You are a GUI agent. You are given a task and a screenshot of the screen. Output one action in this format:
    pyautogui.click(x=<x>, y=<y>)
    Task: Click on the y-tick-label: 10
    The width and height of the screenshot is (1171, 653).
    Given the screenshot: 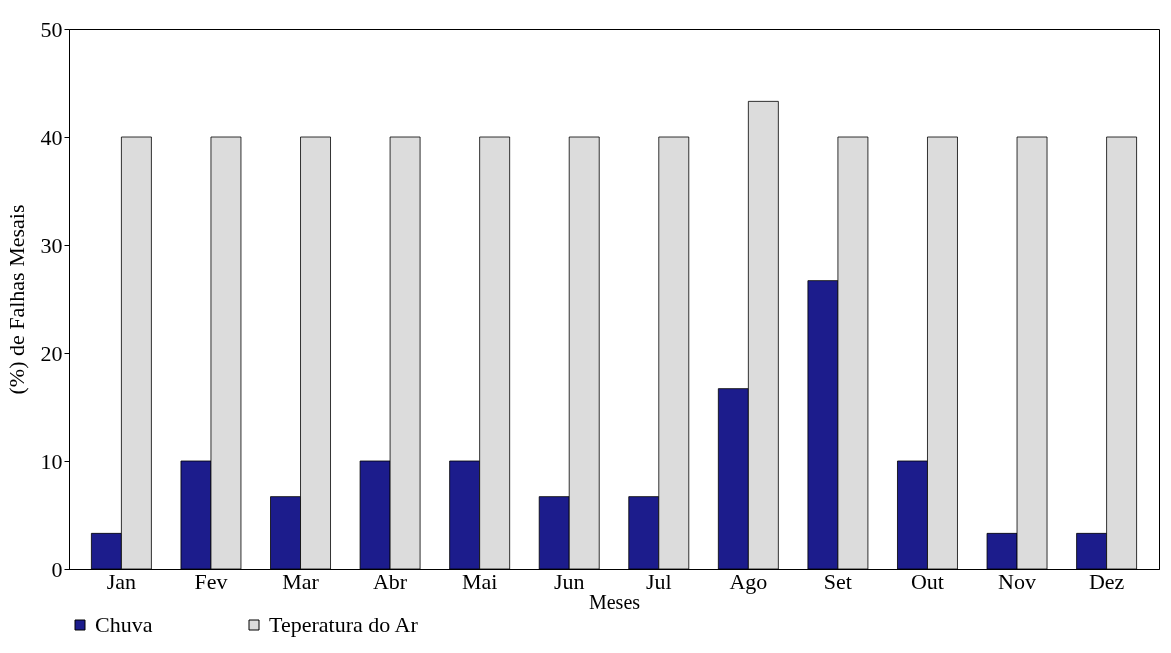 What is the action you would take?
    pyautogui.click(x=51, y=461)
    